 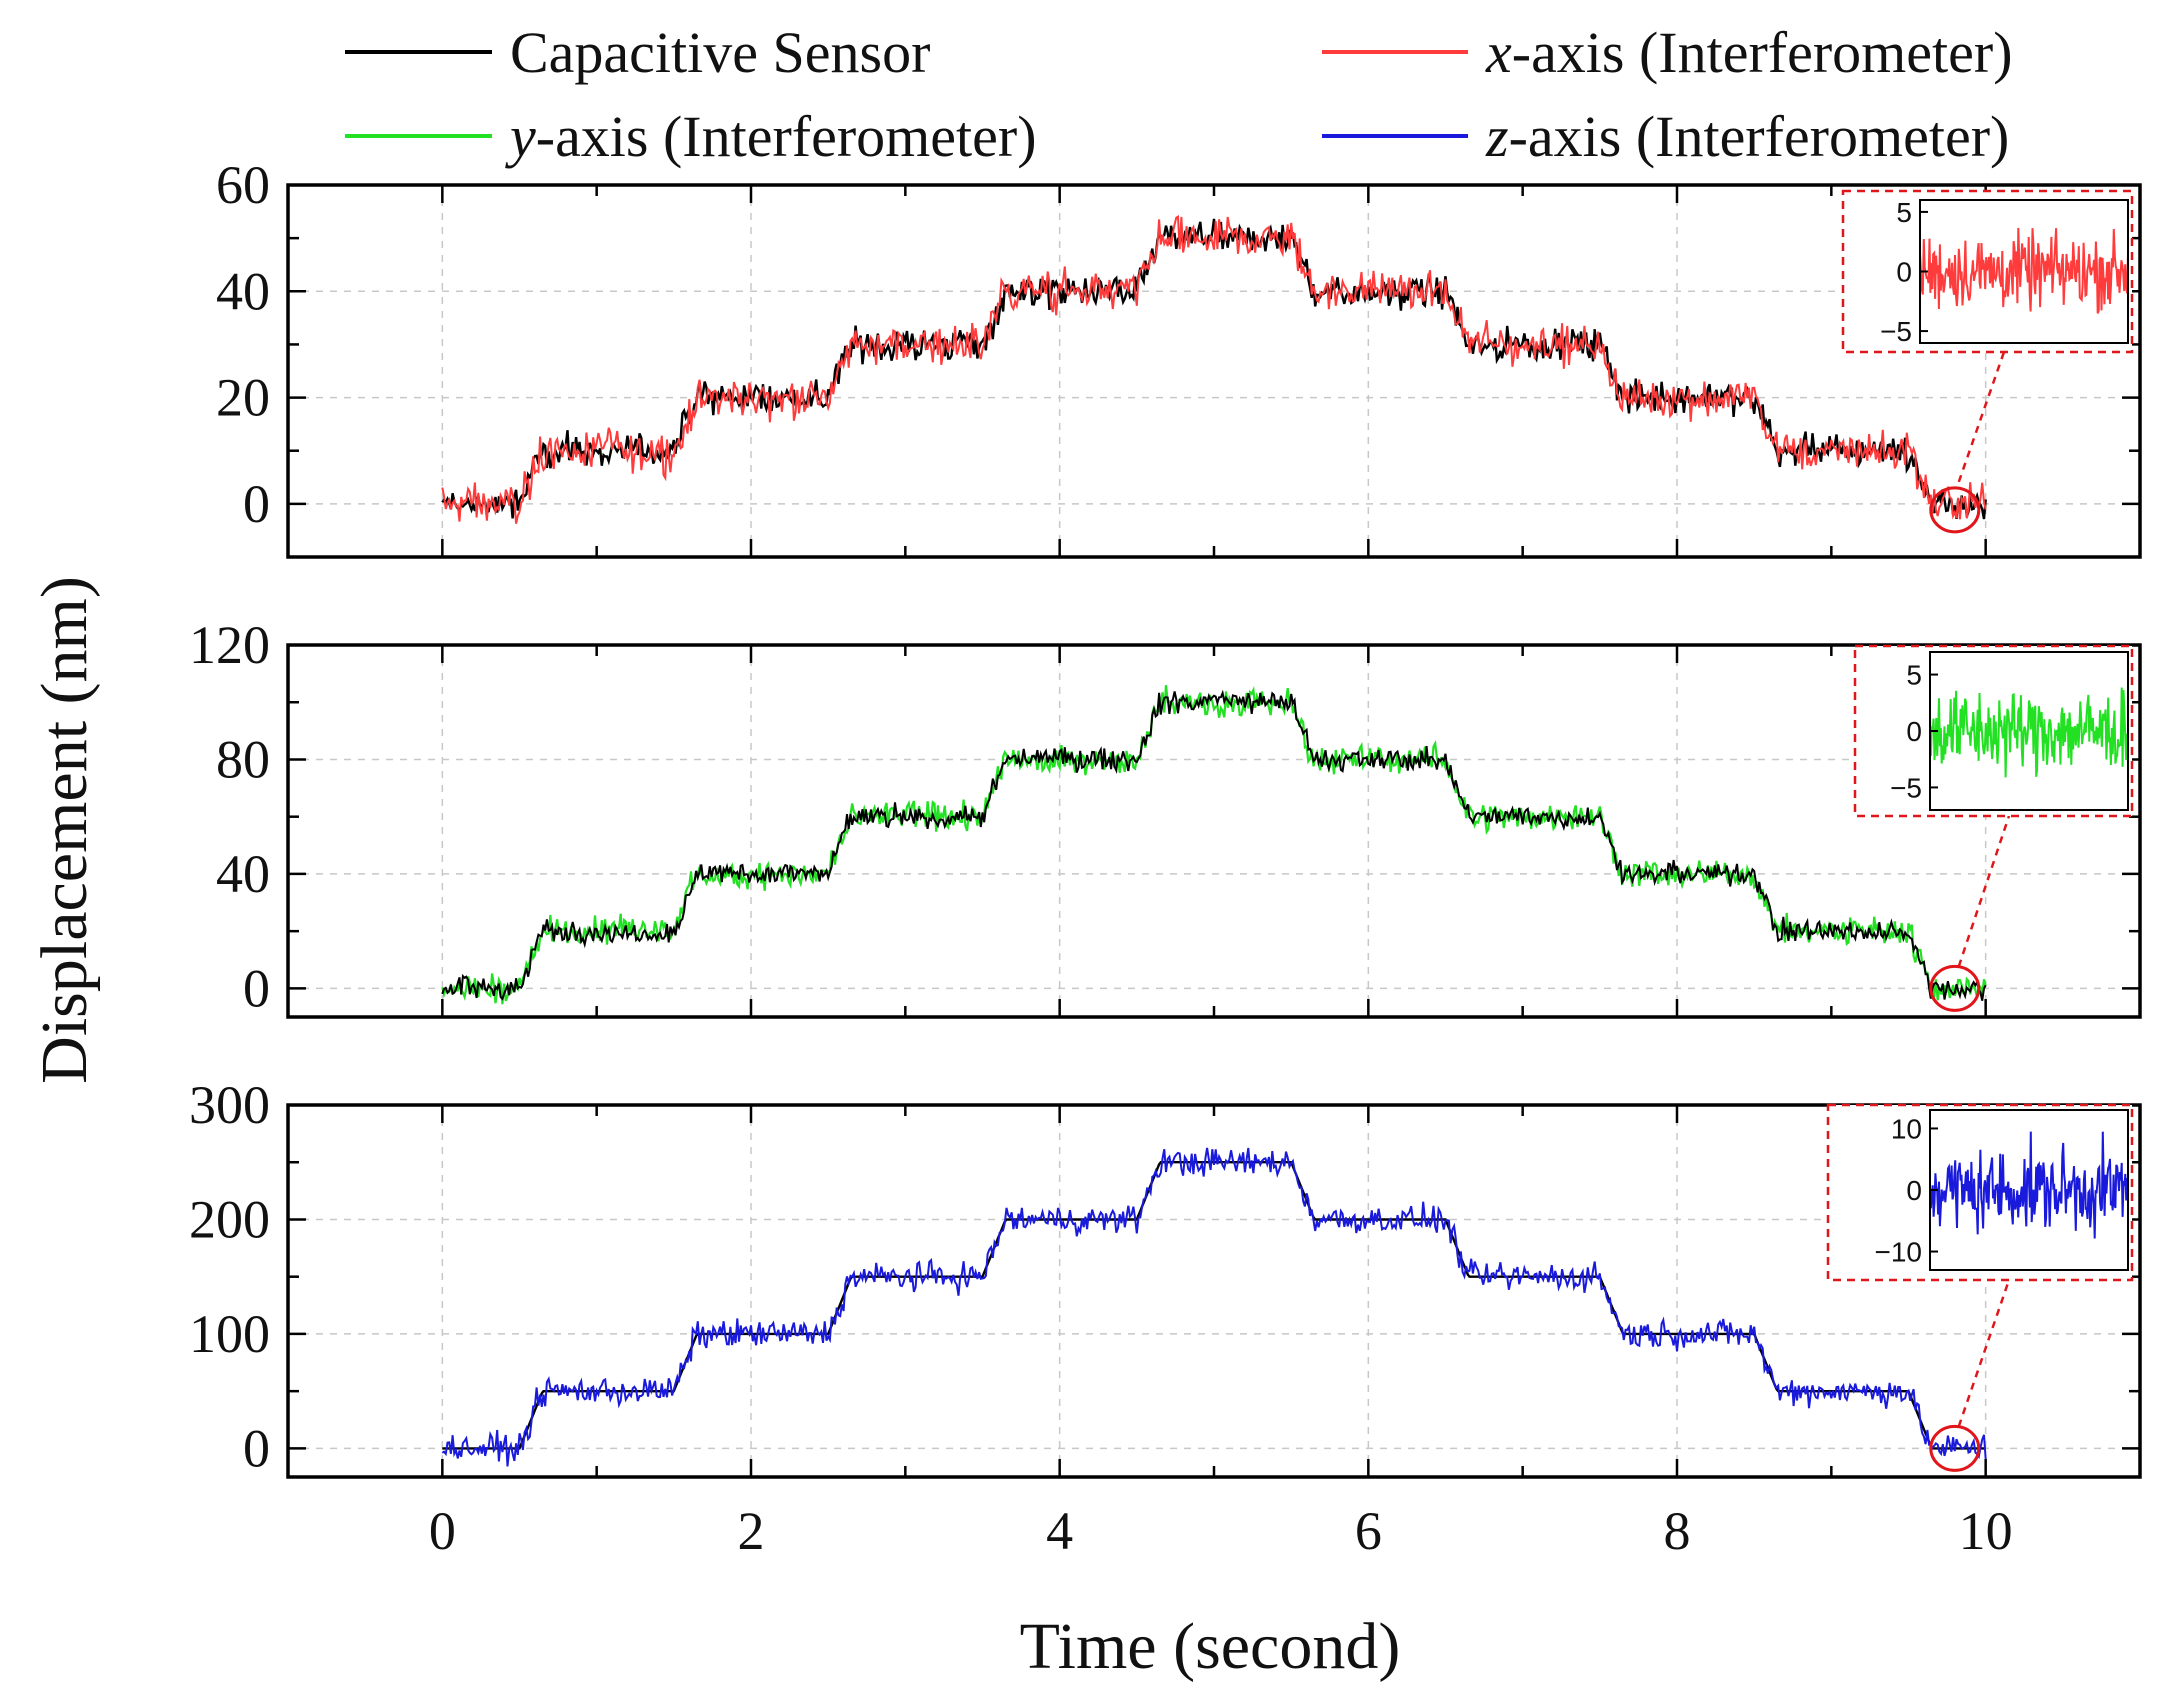 I want to click on zoom-connector-x, so click(x=1981, y=417).